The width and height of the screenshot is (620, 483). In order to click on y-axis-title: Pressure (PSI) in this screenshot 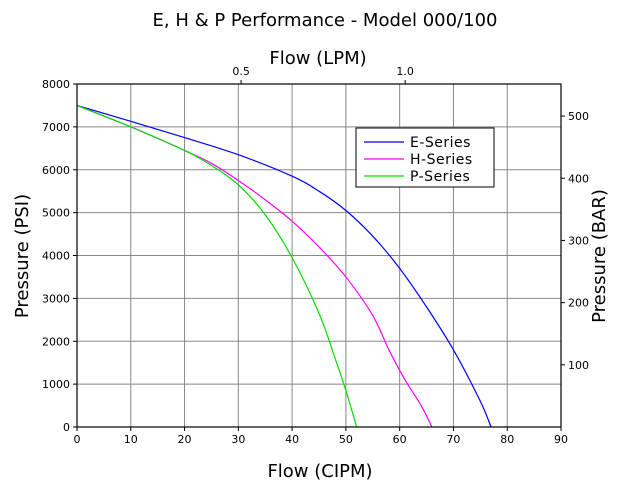, I will do `click(22, 256)`.